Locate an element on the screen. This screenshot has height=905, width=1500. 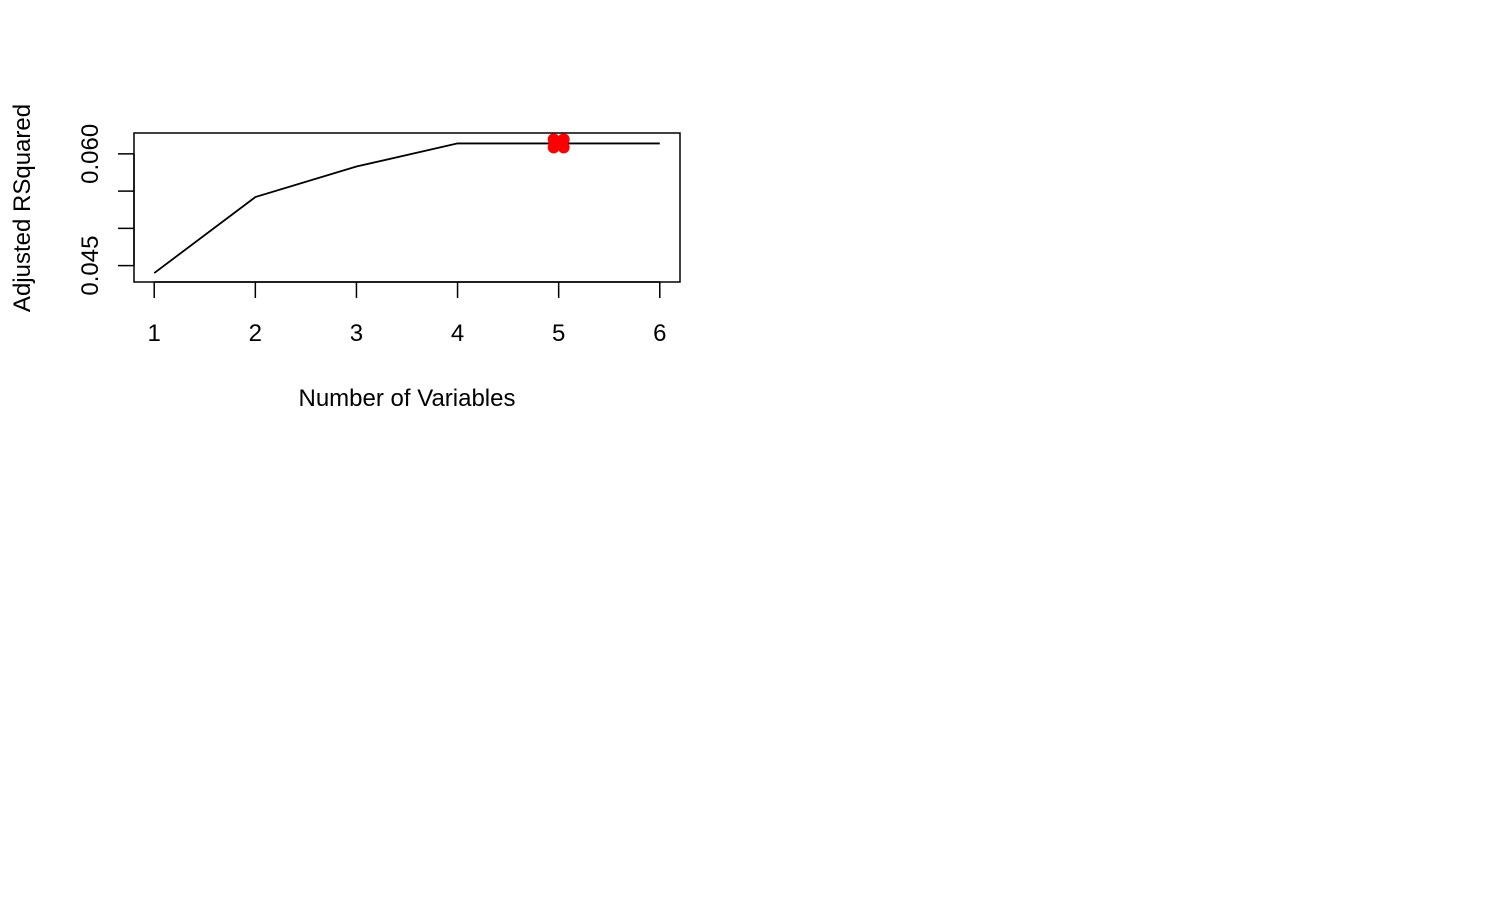
x-tick-label: 4 is located at coordinates (457, 333).